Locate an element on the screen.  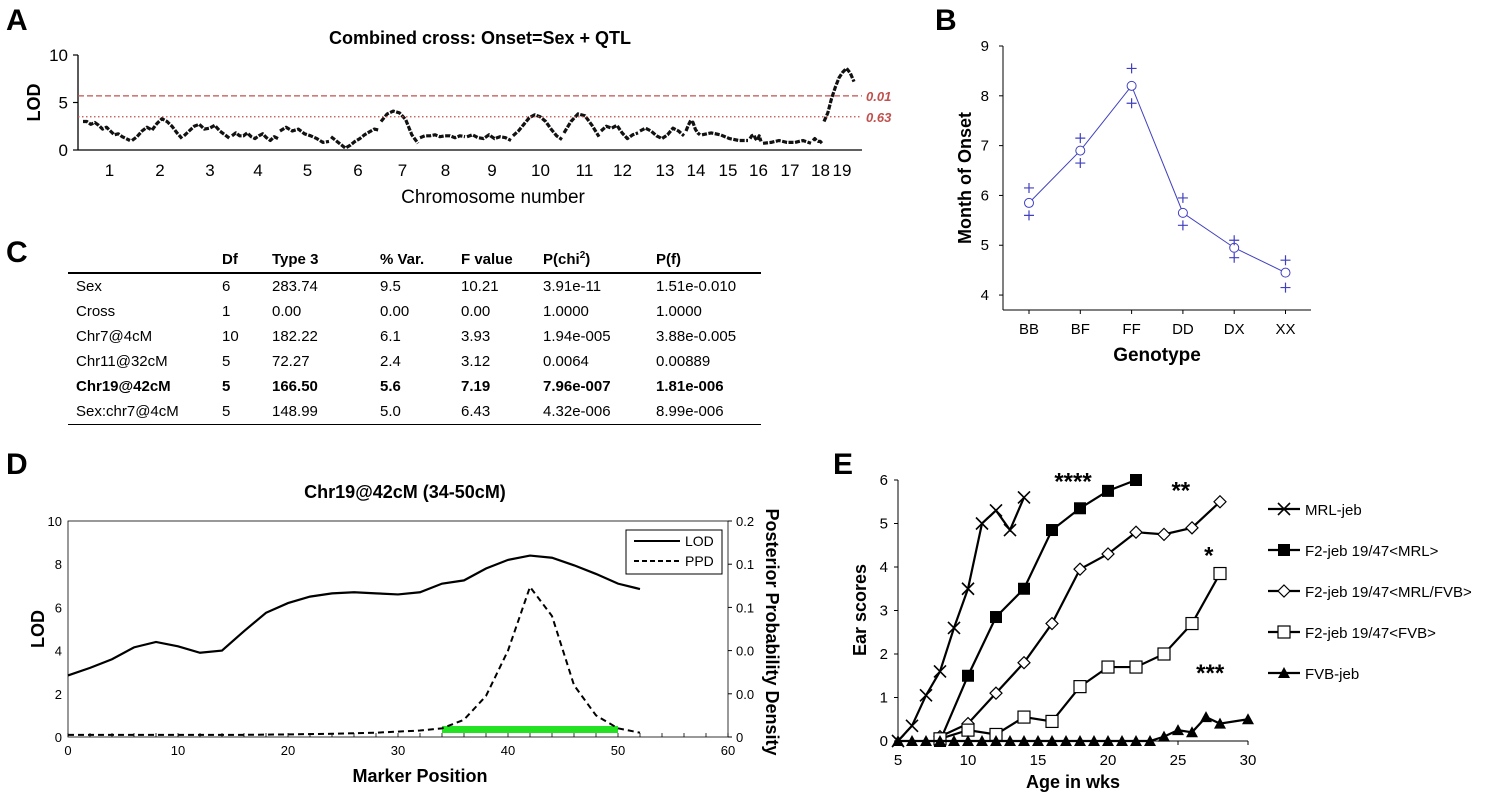
table-cell: 3.88e-0.005 is located at coordinates (696, 336).